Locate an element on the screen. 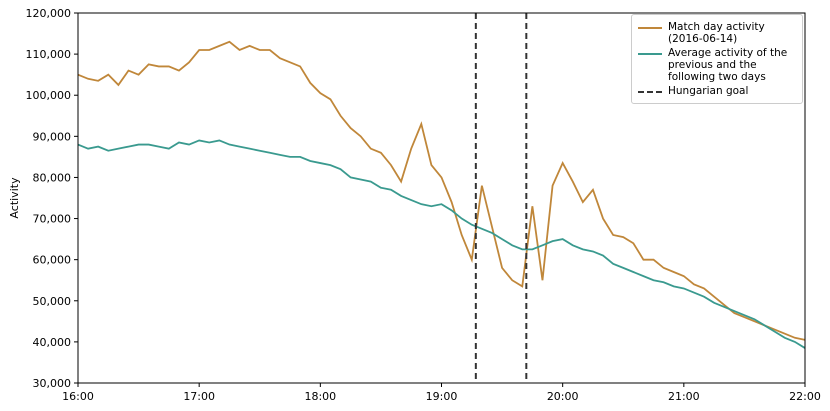 This screenshot has width=830, height=411. x-tick-label: 17:00 is located at coordinates (199, 396).